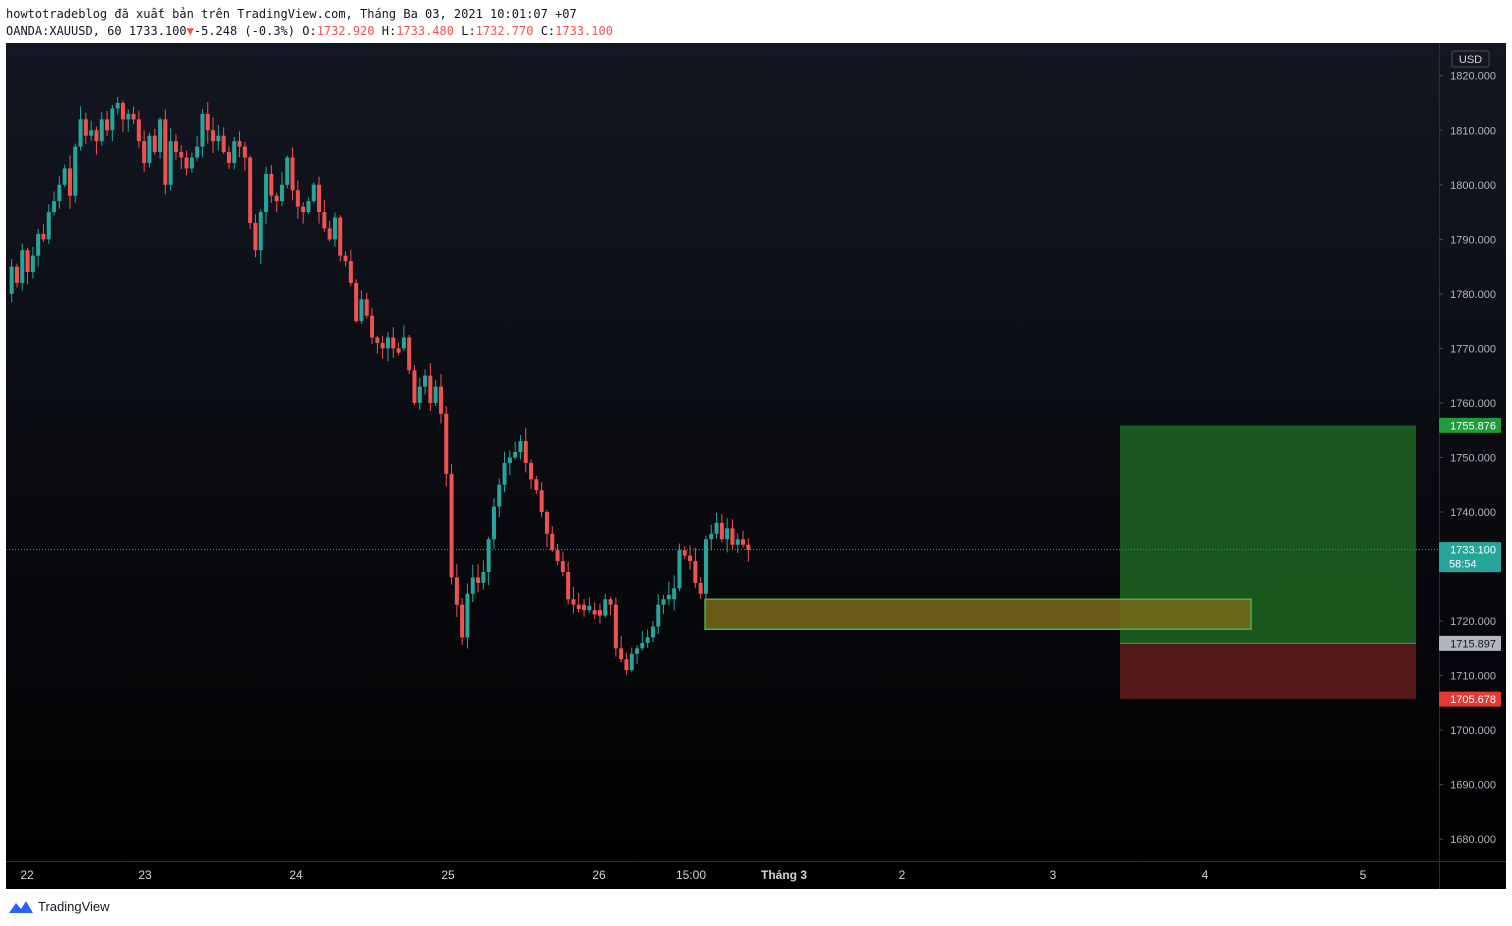 The image size is (1512, 926). What do you see at coordinates (1470, 699) in the screenshot?
I see `stop-price-tag-bg` at bounding box center [1470, 699].